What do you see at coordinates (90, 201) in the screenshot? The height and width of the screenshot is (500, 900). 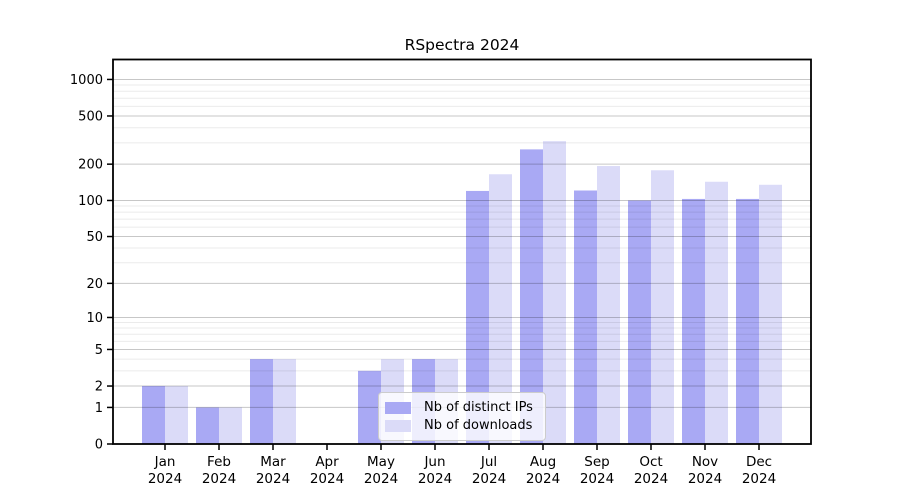 I see `y-tick-label: 100` at bounding box center [90, 201].